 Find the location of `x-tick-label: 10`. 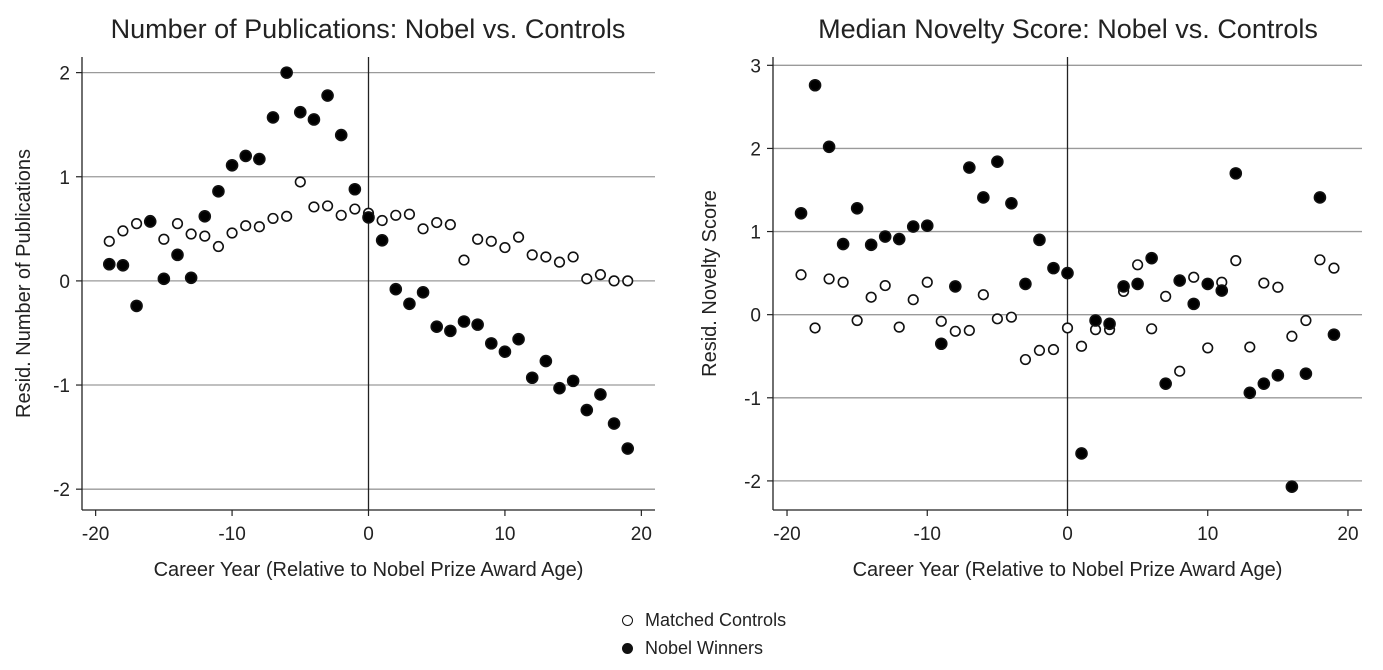

x-tick-label: 10 is located at coordinates (504, 534).